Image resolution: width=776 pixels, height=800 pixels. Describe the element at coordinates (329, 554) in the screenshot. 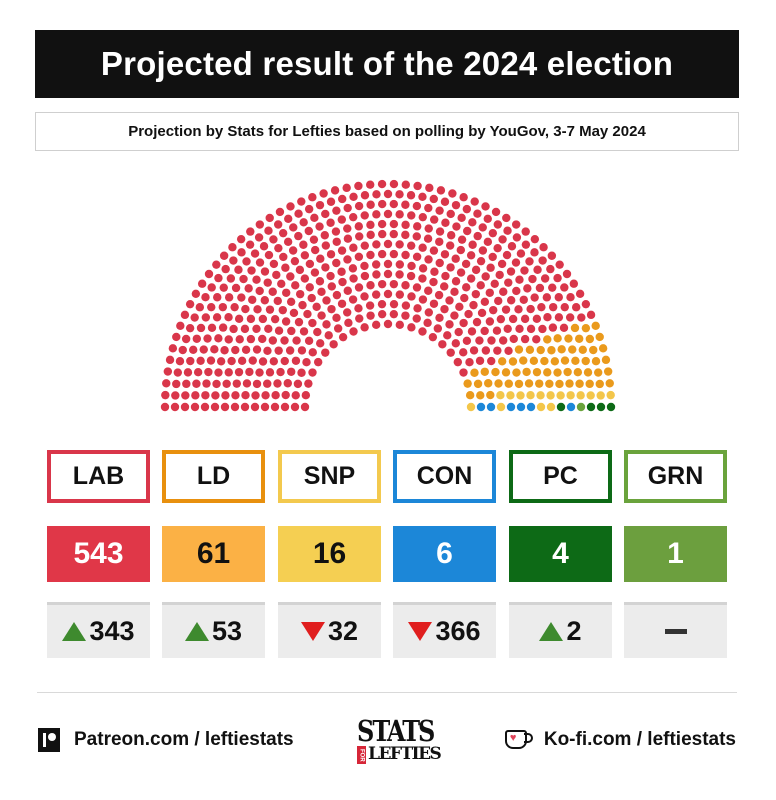

I see `party-column-snp: SNP 16 32` at that location.